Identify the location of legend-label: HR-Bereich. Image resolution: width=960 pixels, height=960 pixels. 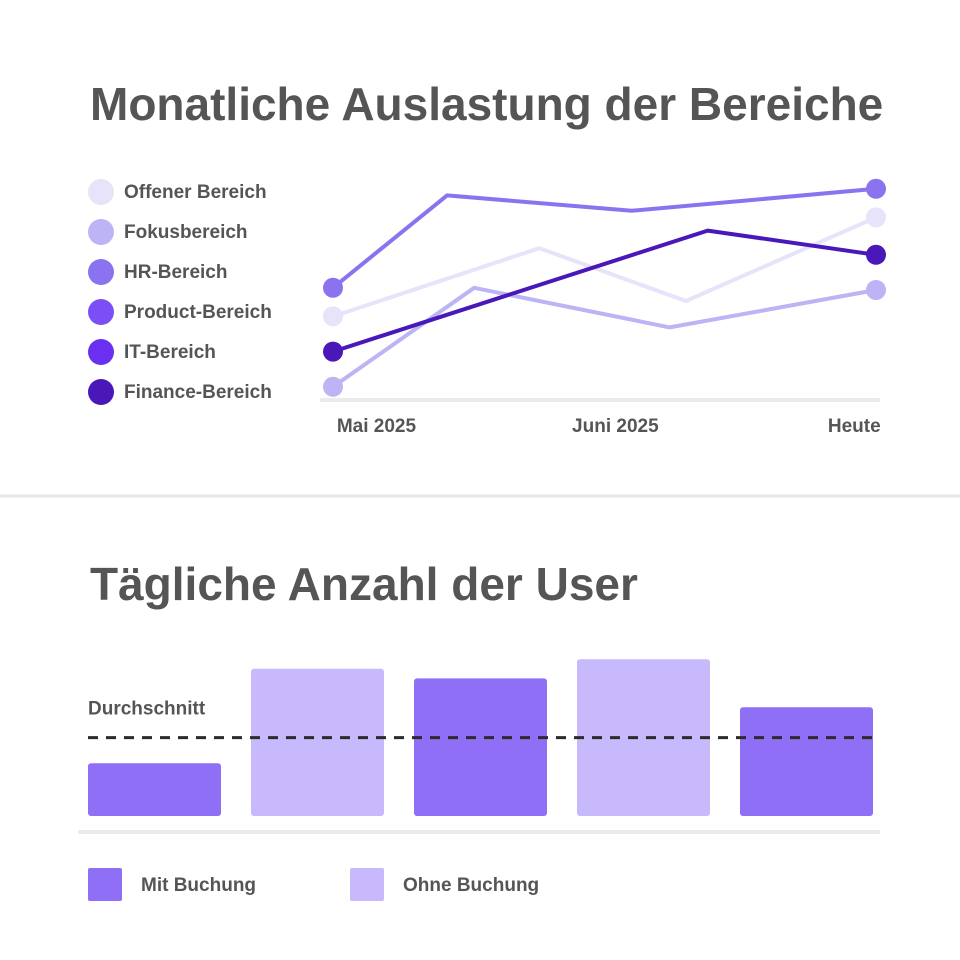
(175, 272).